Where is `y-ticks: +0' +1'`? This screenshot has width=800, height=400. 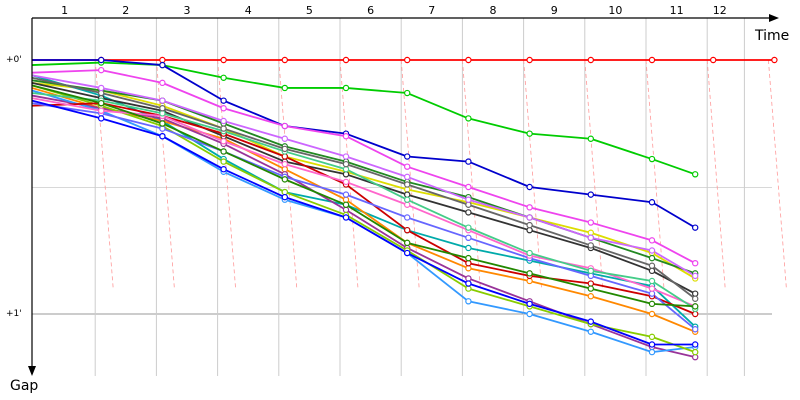
y-ticks: +0' +1' is located at coordinates (14, 187).